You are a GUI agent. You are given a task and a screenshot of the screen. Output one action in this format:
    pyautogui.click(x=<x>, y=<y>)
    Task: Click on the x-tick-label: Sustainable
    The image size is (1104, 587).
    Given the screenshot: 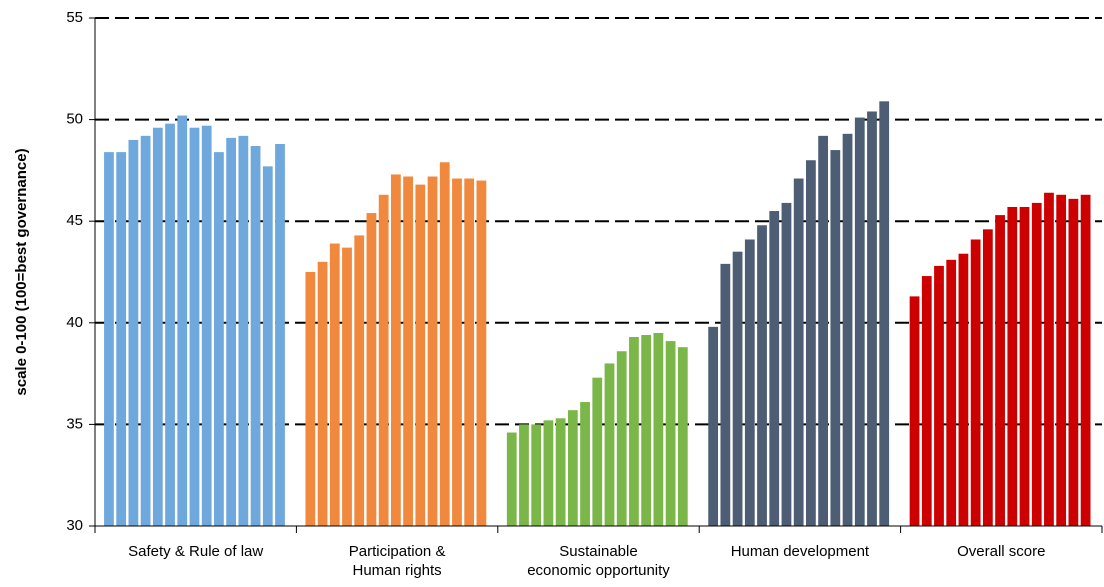 What is the action you would take?
    pyautogui.click(x=598, y=551)
    